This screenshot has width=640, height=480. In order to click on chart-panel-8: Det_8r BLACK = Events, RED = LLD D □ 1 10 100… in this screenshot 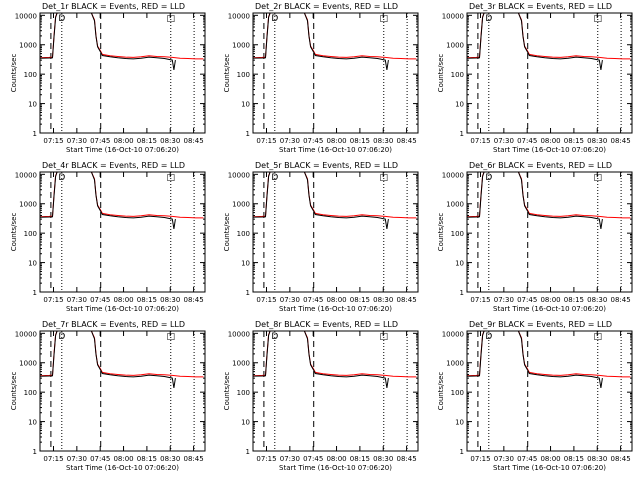, I will do `click(321, 396)`.